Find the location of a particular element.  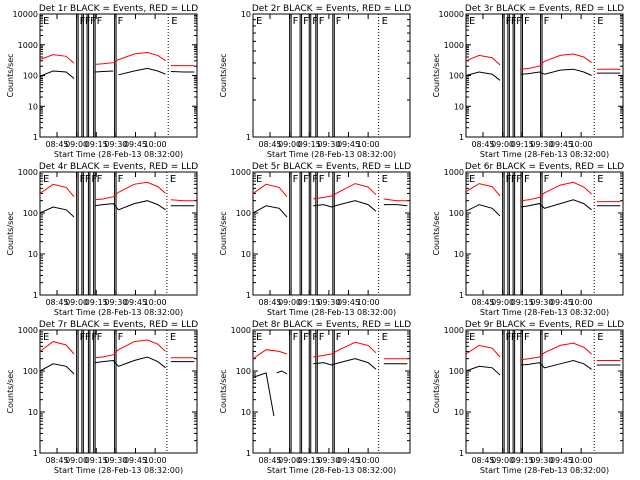

panel-title: Det 8r BLACK = Events, RED = LLD is located at coordinates (331, 325).